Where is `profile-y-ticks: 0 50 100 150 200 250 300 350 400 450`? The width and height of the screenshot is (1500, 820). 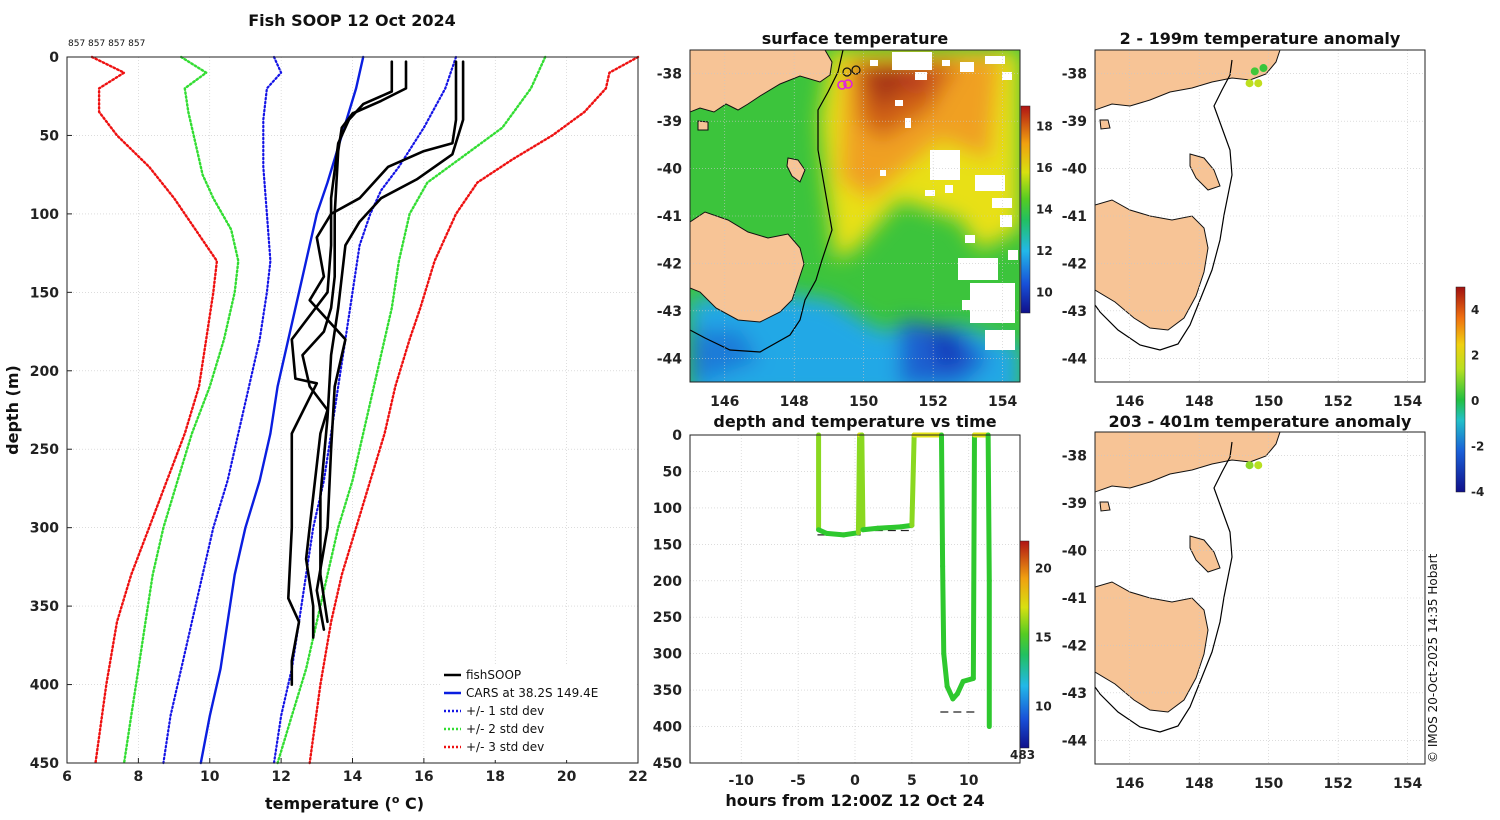
profile-y-ticks: 0 50 100 150 200 250 300 350 400 450 is located at coordinates (51, 411).